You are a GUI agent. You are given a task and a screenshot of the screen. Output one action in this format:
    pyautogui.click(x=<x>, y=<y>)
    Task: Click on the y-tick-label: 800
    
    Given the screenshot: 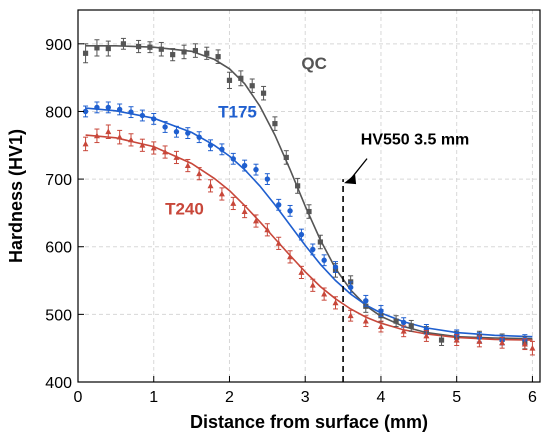 What is the action you would take?
    pyautogui.click(x=58, y=112)
    